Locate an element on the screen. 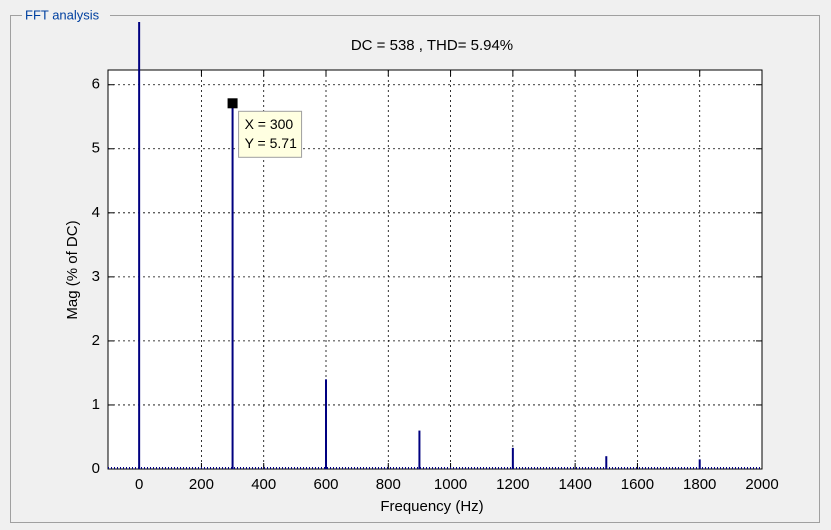 The height and width of the screenshot is (530, 831). y-tick-label: 1 is located at coordinates (96, 404).